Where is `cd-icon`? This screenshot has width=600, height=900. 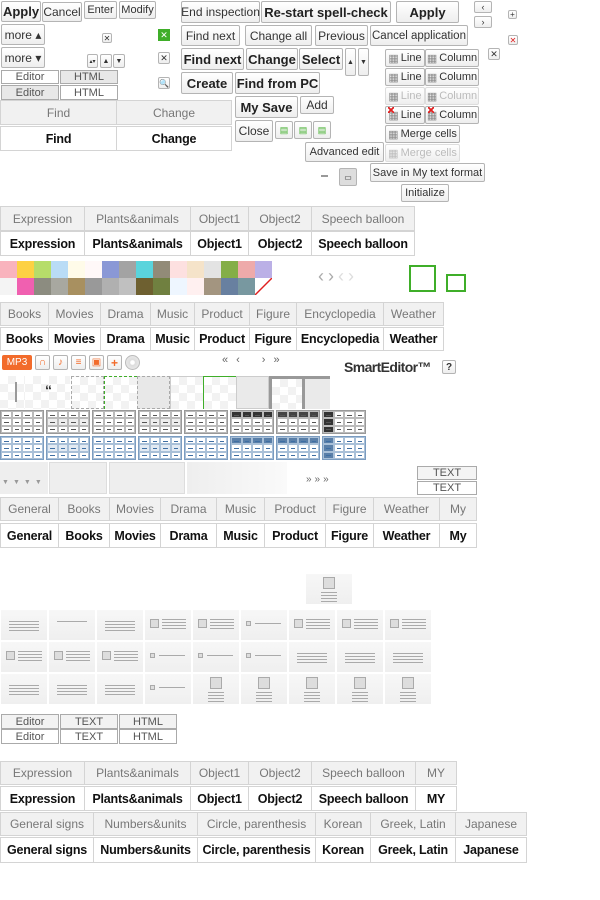
cd-icon is located at coordinates (132, 362).